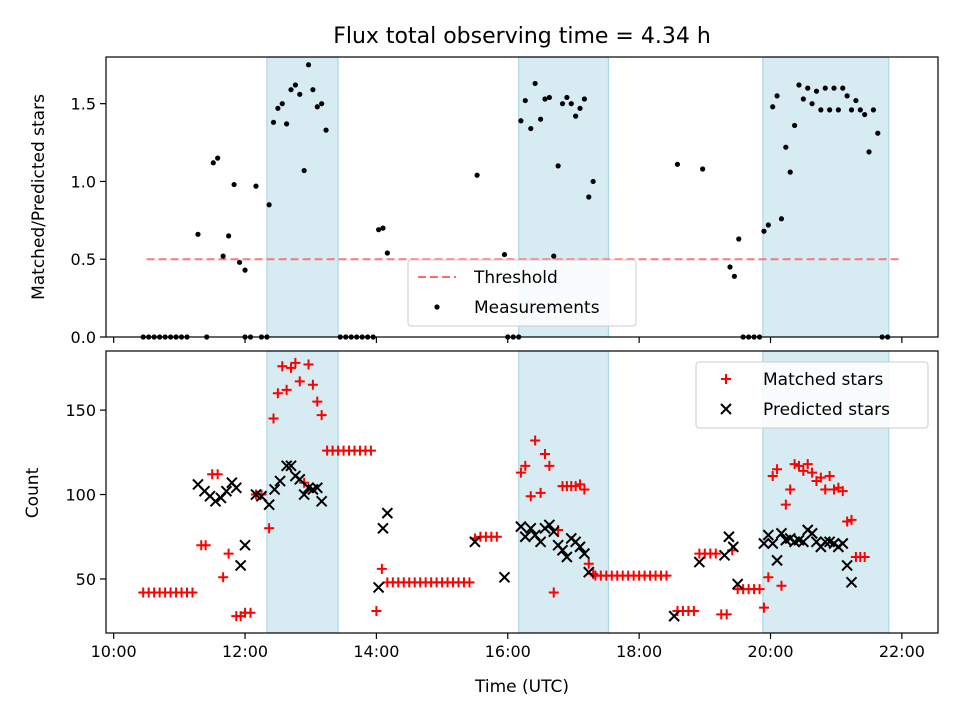 The image size is (960, 720). I want to click on legend-matched-label: Matched stars, so click(823, 380).